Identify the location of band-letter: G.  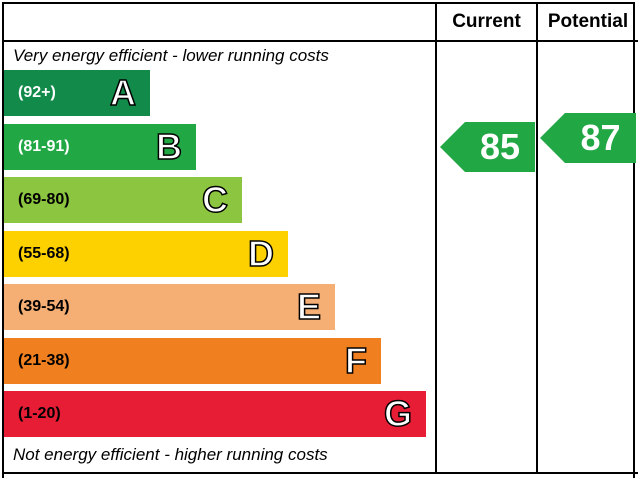
(398, 413).